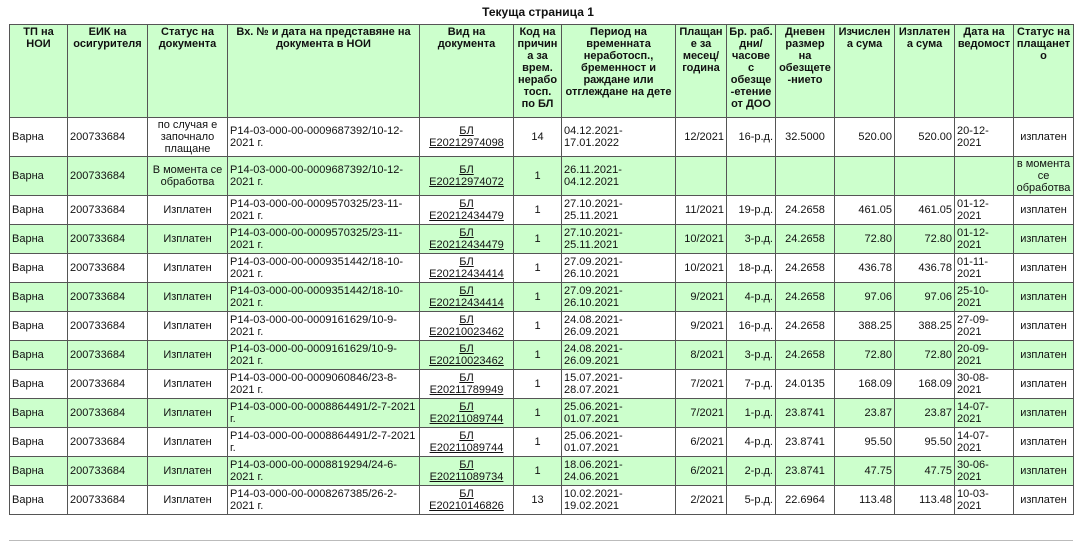 The width and height of the screenshot is (1076, 548). I want to click on divider, so click(541, 540).